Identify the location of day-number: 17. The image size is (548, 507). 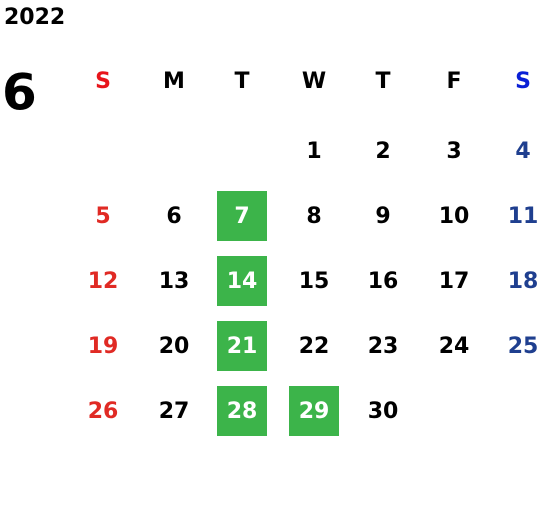
(454, 281).